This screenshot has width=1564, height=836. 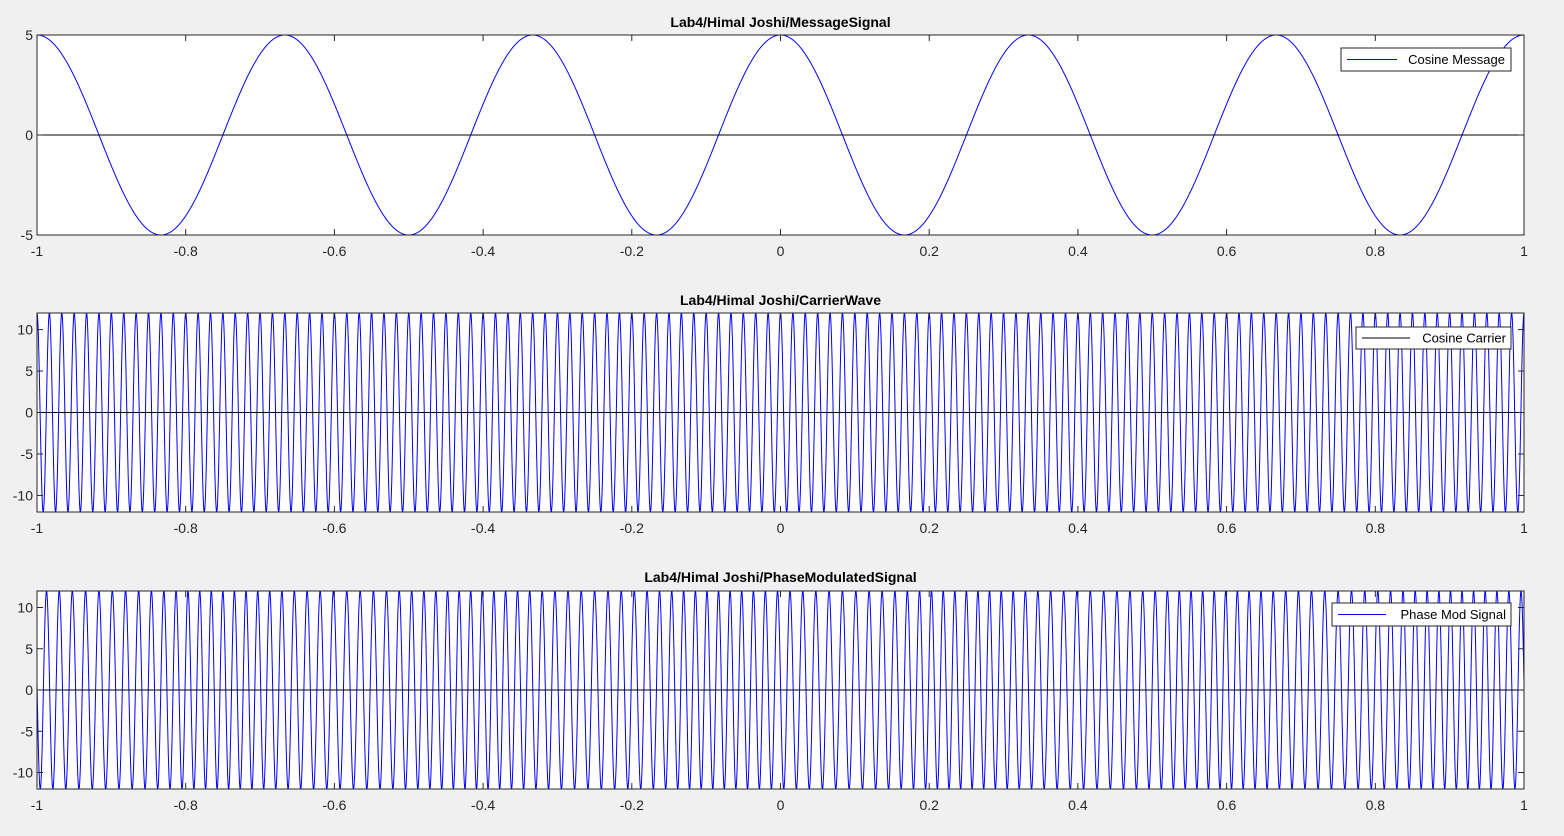 What do you see at coordinates (780, 577) in the screenshot?
I see `chart-title: Lab4/Himal Joshi/PhaseModulatedSignal` at bounding box center [780, 577].